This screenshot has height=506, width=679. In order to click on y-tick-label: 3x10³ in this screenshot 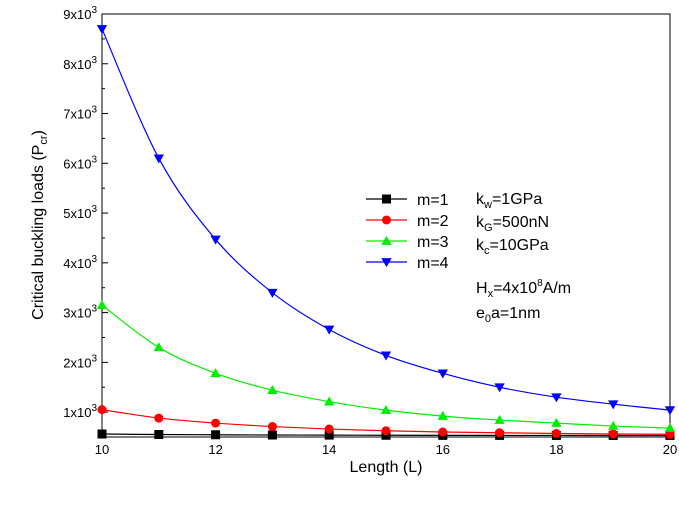, I will do `click(80, 312)`.